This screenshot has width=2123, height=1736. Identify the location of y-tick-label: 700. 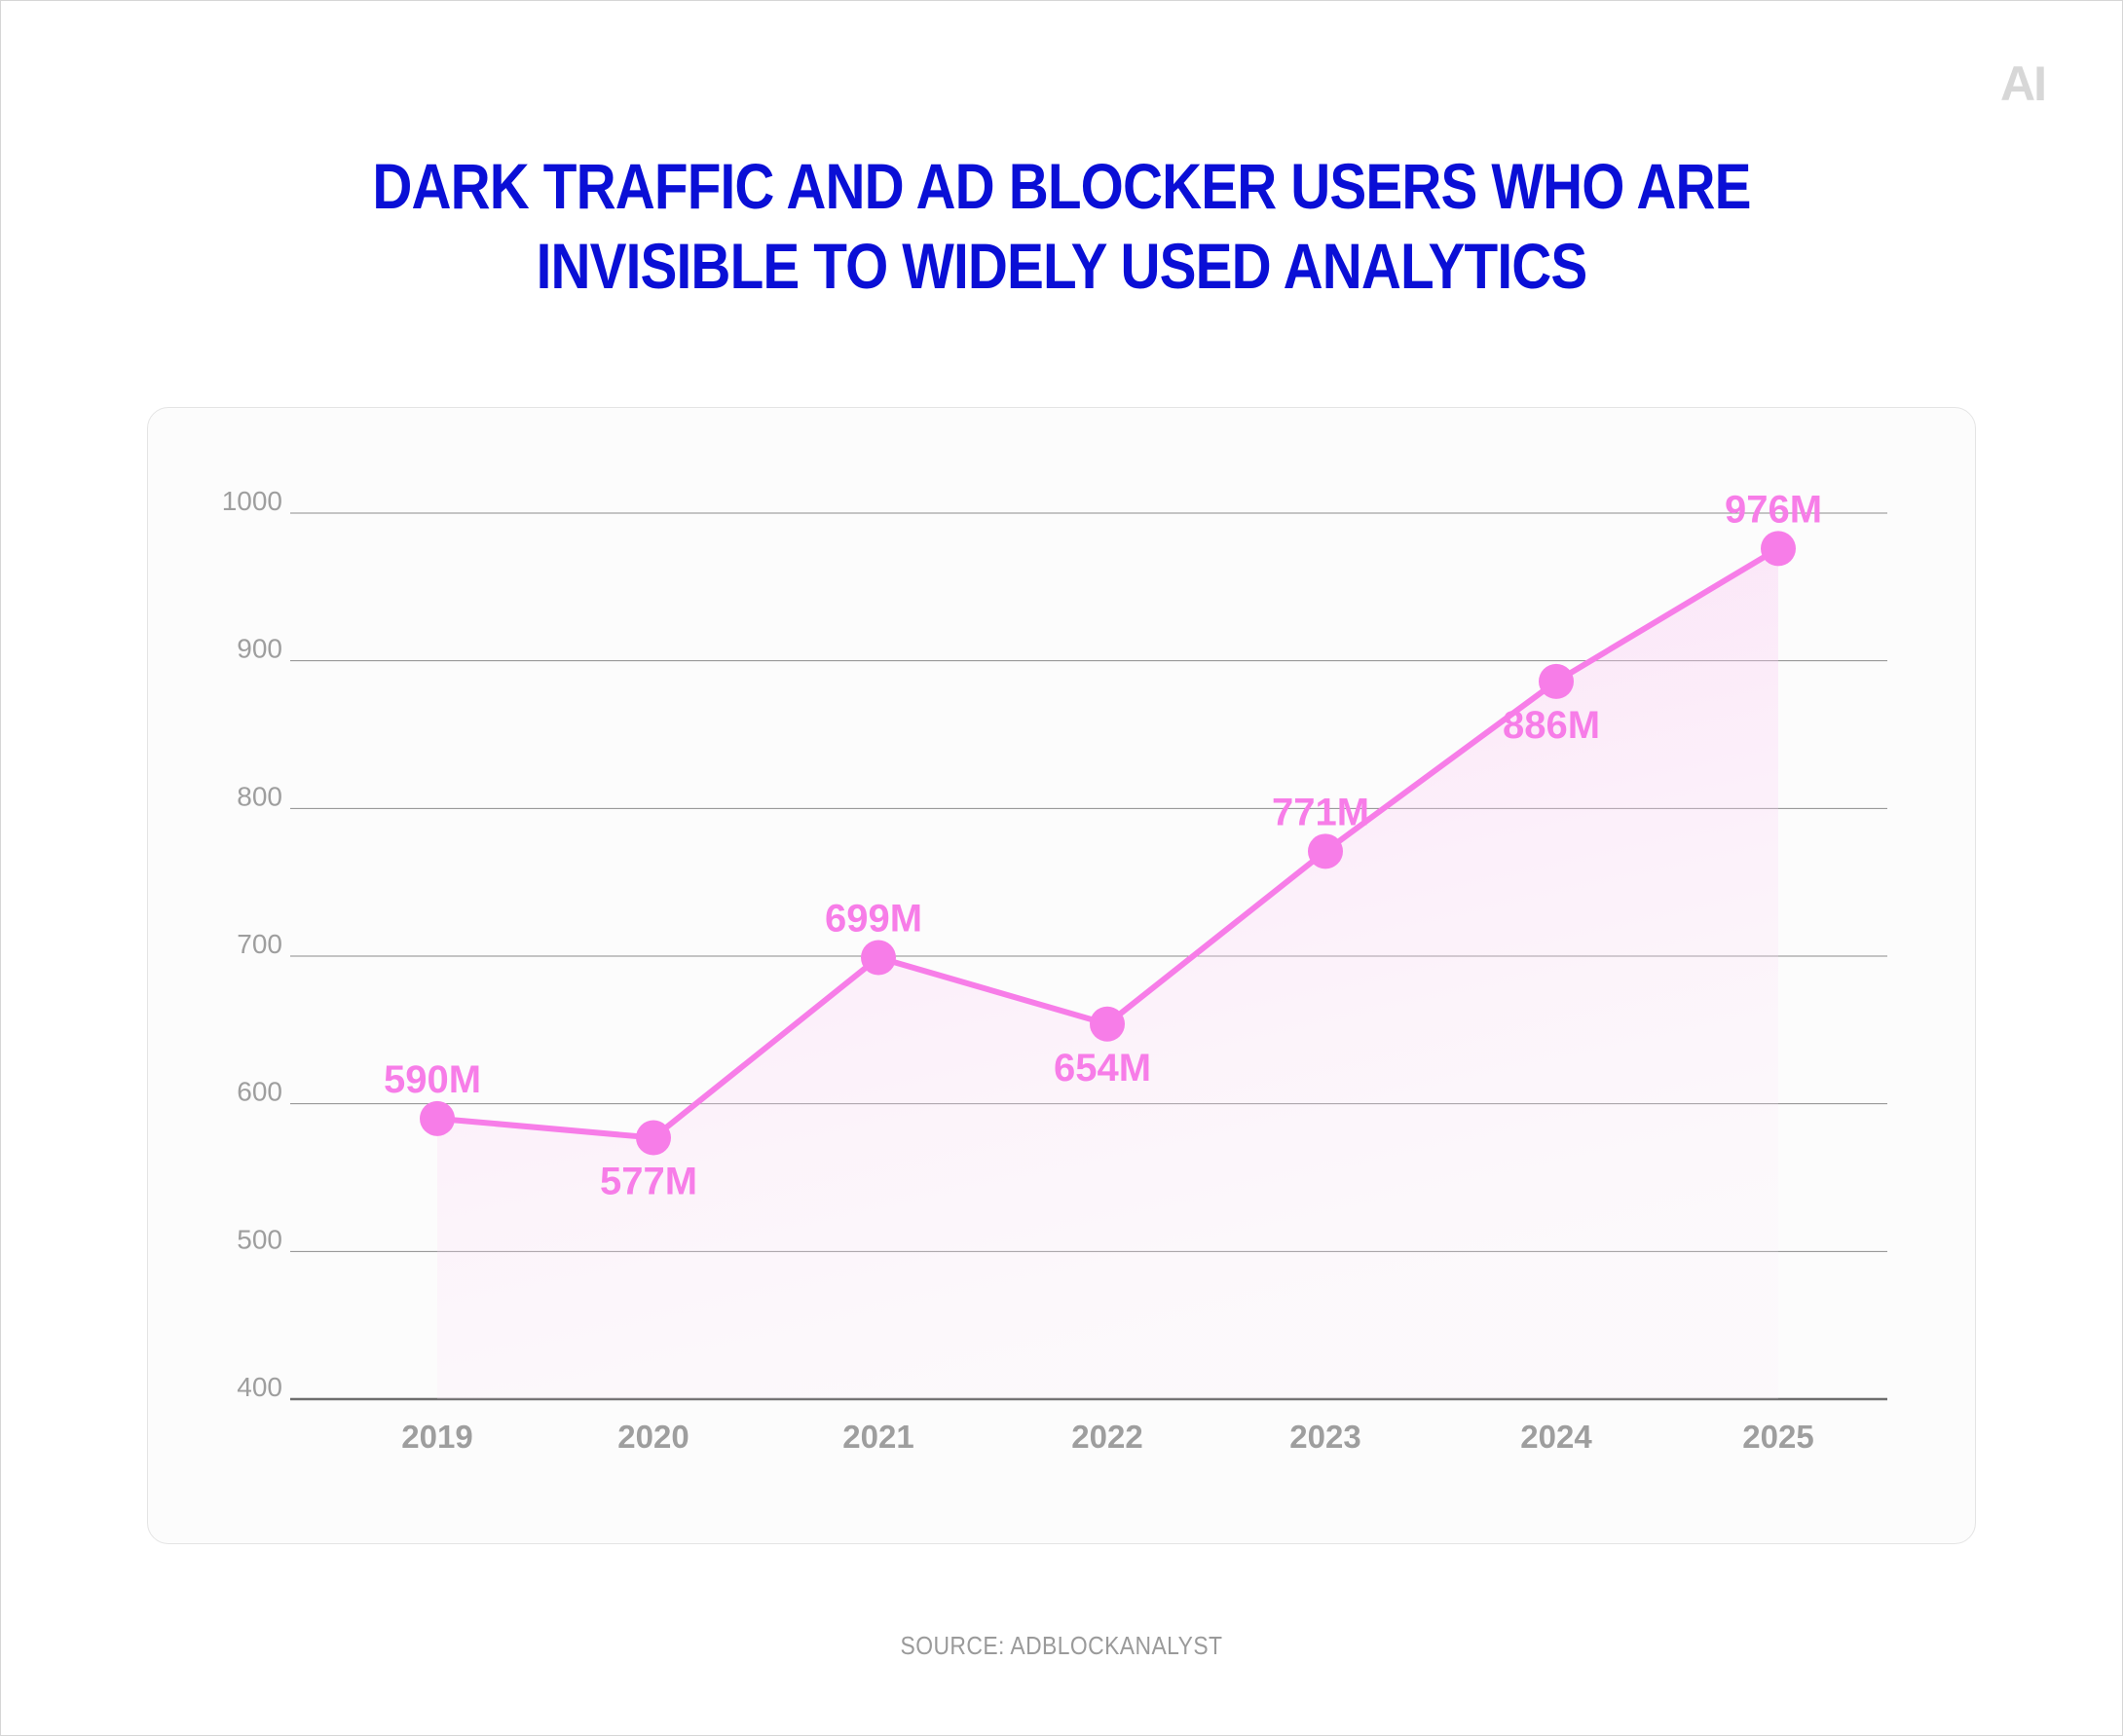
(259, 944).